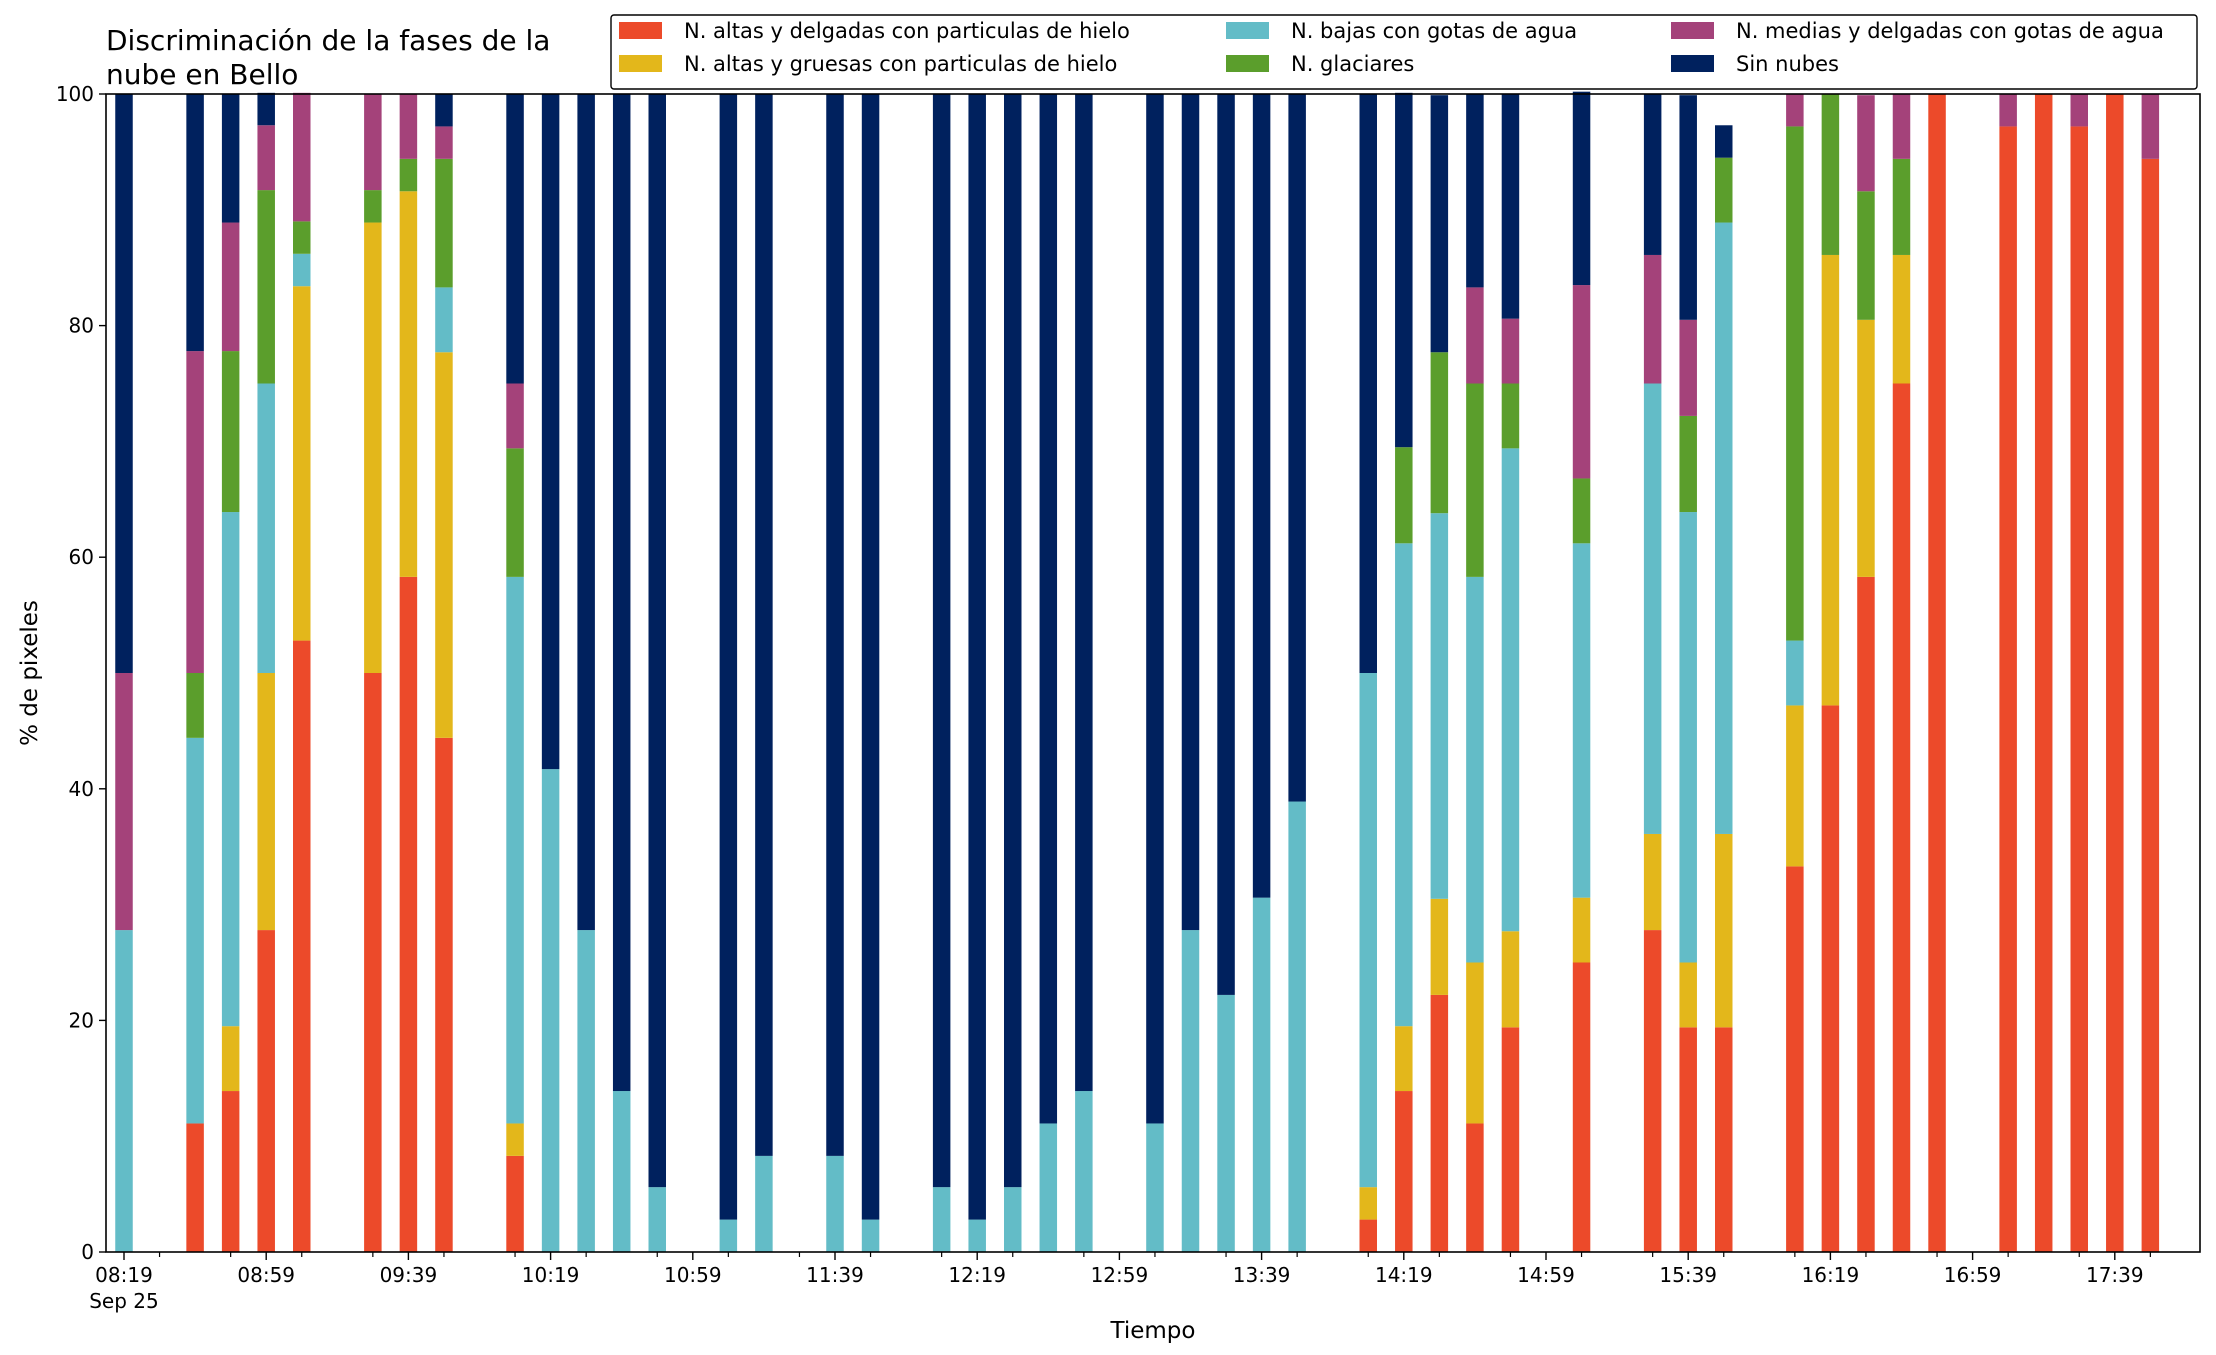 The width and height of the screenshot is (2216, 1355). Describe the element at coordinates (75, 94) in the screenshot. I see `y-tick-label-100: 100` at that location.